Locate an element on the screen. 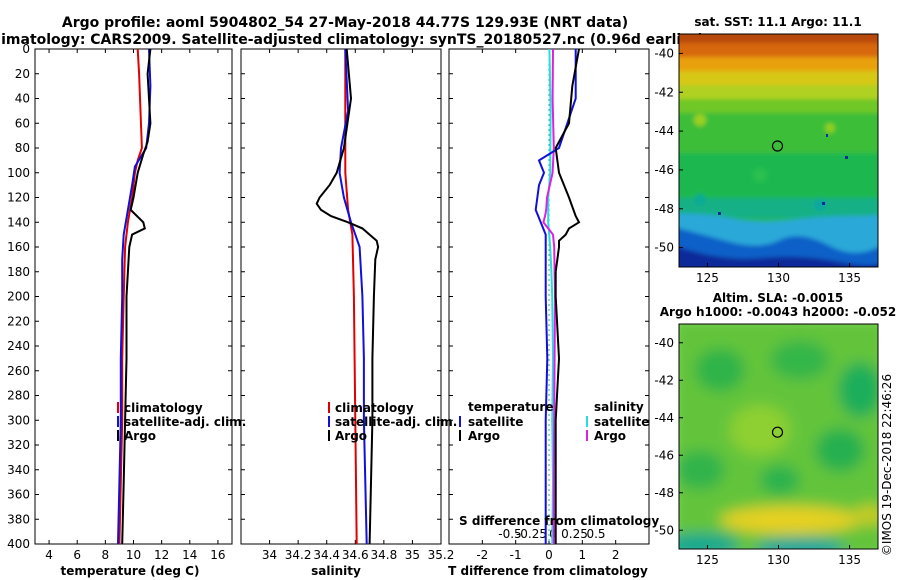  ytick-label: 0 is located at coordinates (26, 49).